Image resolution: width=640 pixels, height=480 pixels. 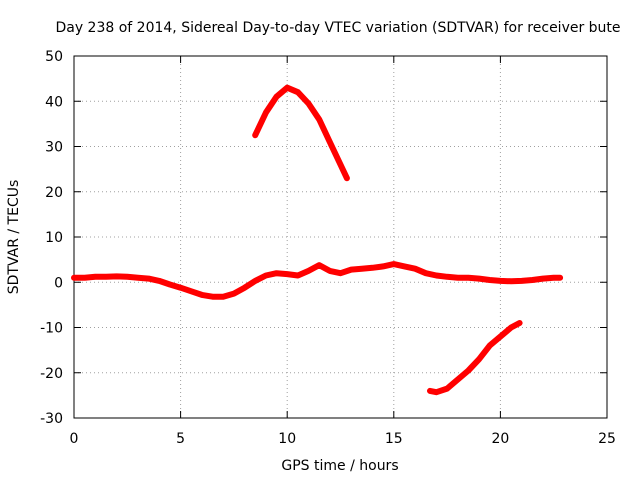 What do you see at coordinates (51, 419) in the screenshot?
I see `y-tick-label: -30` at bounding box center [51, 419].